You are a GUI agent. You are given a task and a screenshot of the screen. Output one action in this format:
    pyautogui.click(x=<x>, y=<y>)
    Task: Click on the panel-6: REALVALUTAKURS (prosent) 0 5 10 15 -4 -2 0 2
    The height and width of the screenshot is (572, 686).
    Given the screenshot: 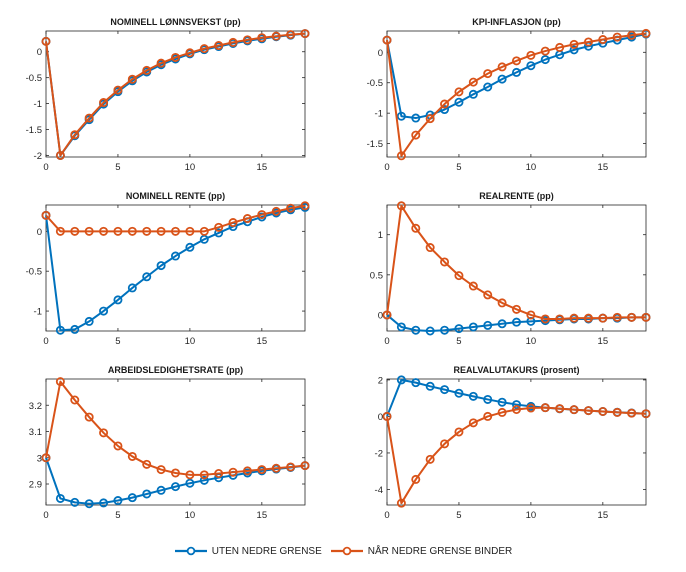 What is the action you would take?
    pyautogui.click(x=513, y=443)
    